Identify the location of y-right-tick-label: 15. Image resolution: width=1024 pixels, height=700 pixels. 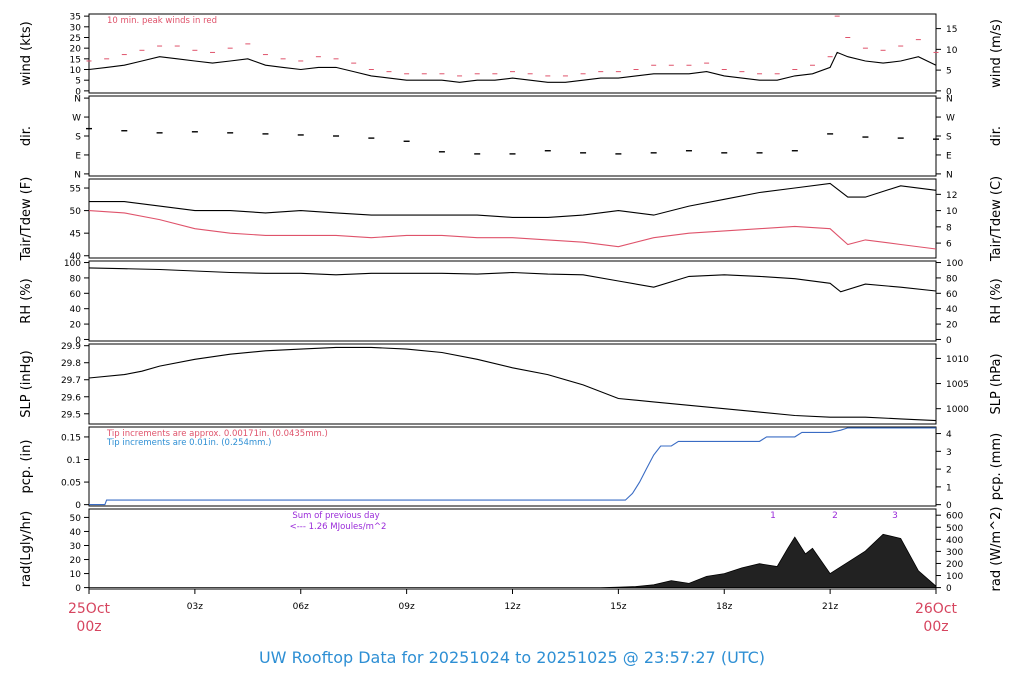
(951, 30).